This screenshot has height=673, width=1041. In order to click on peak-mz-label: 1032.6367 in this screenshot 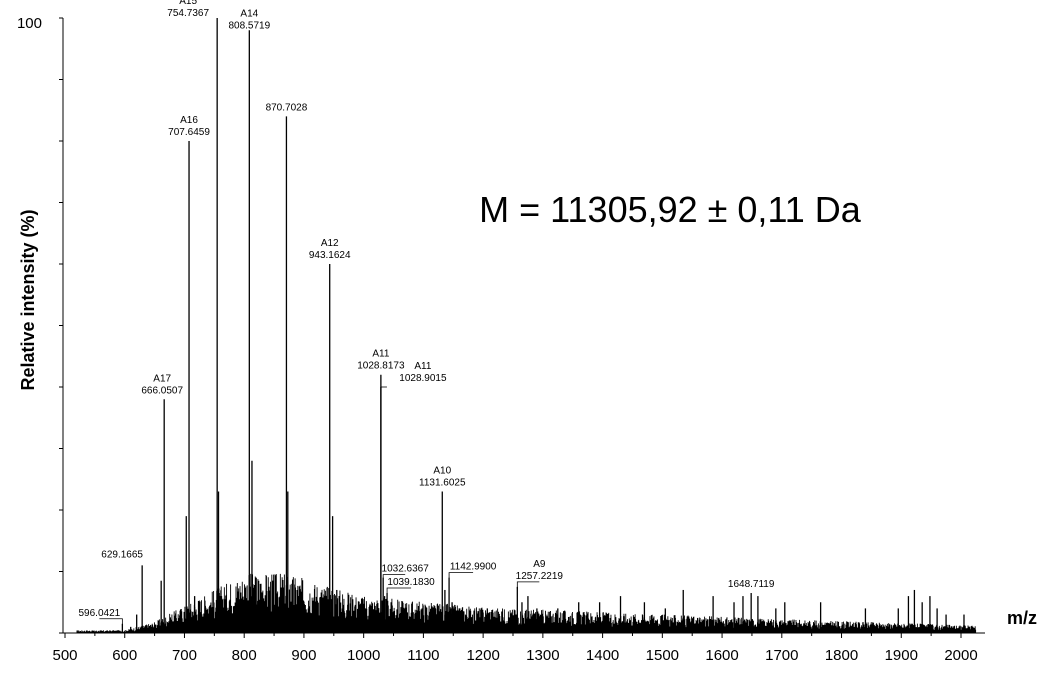, I will do `click(406, 569)`.